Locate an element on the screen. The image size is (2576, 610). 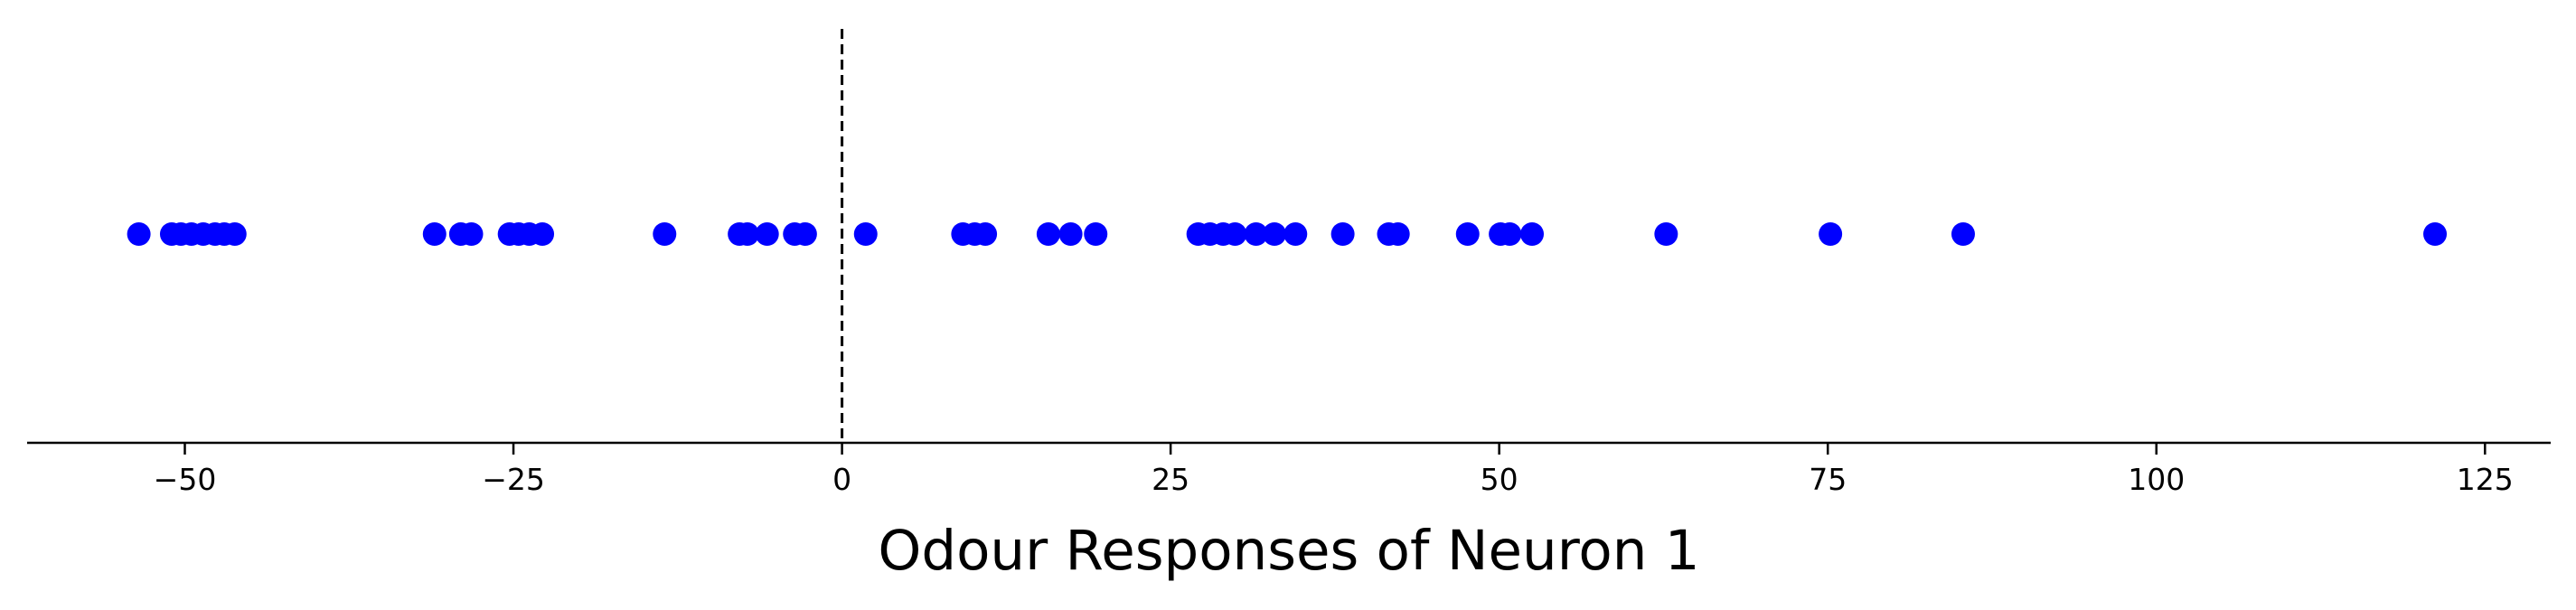
x-tick-label: 125 is located at coordinates (2485, 479).